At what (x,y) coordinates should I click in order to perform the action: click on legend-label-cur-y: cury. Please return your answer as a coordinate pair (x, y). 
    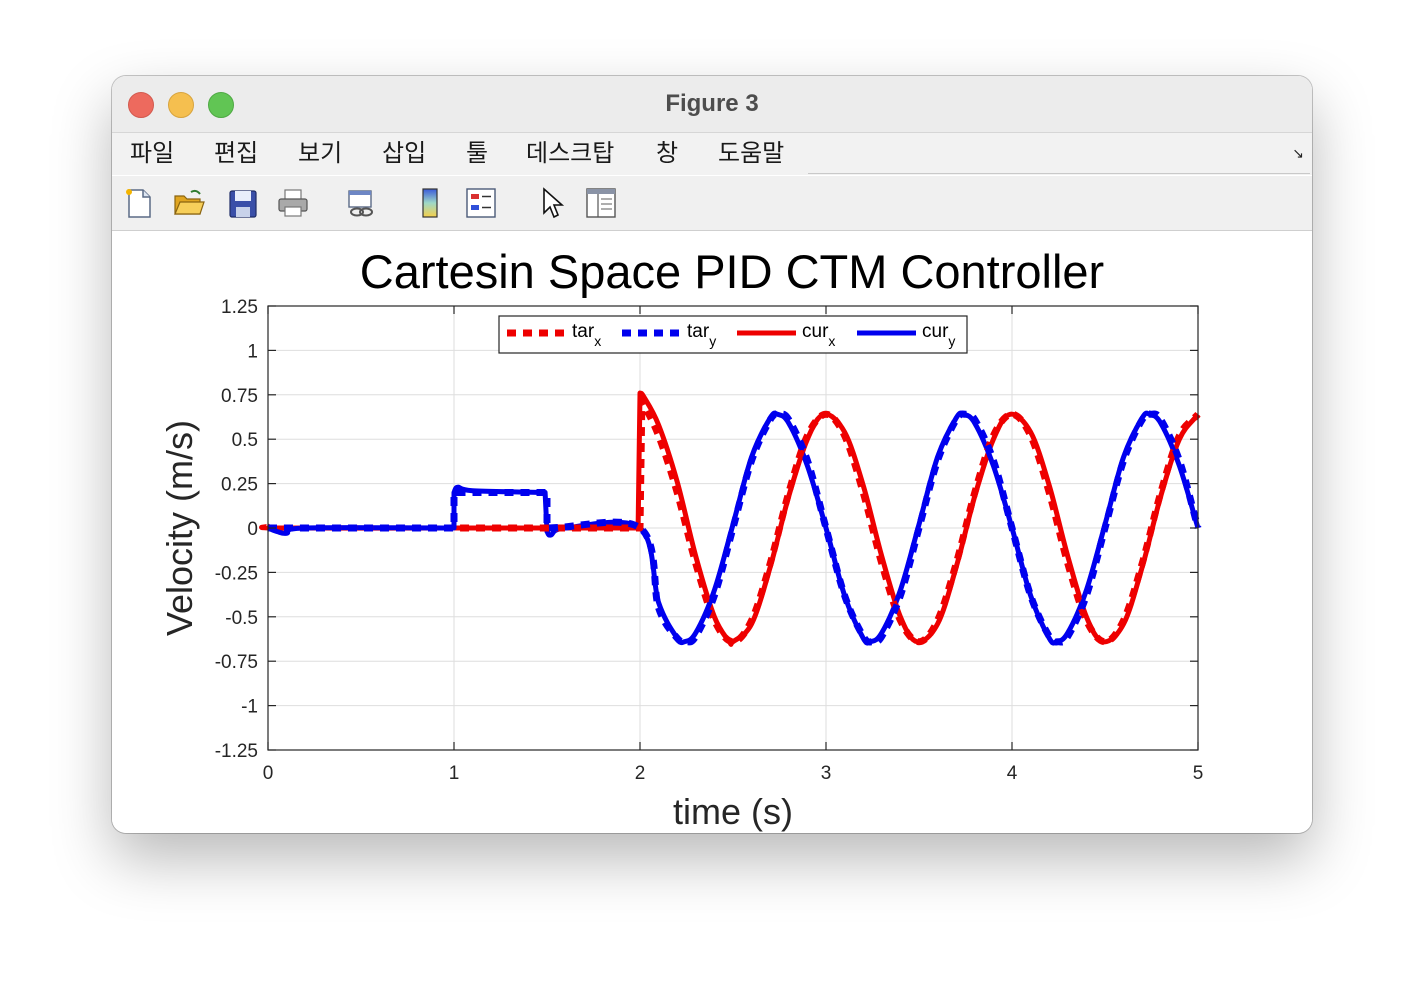
    Looking at the image, I should click on (938, 335).